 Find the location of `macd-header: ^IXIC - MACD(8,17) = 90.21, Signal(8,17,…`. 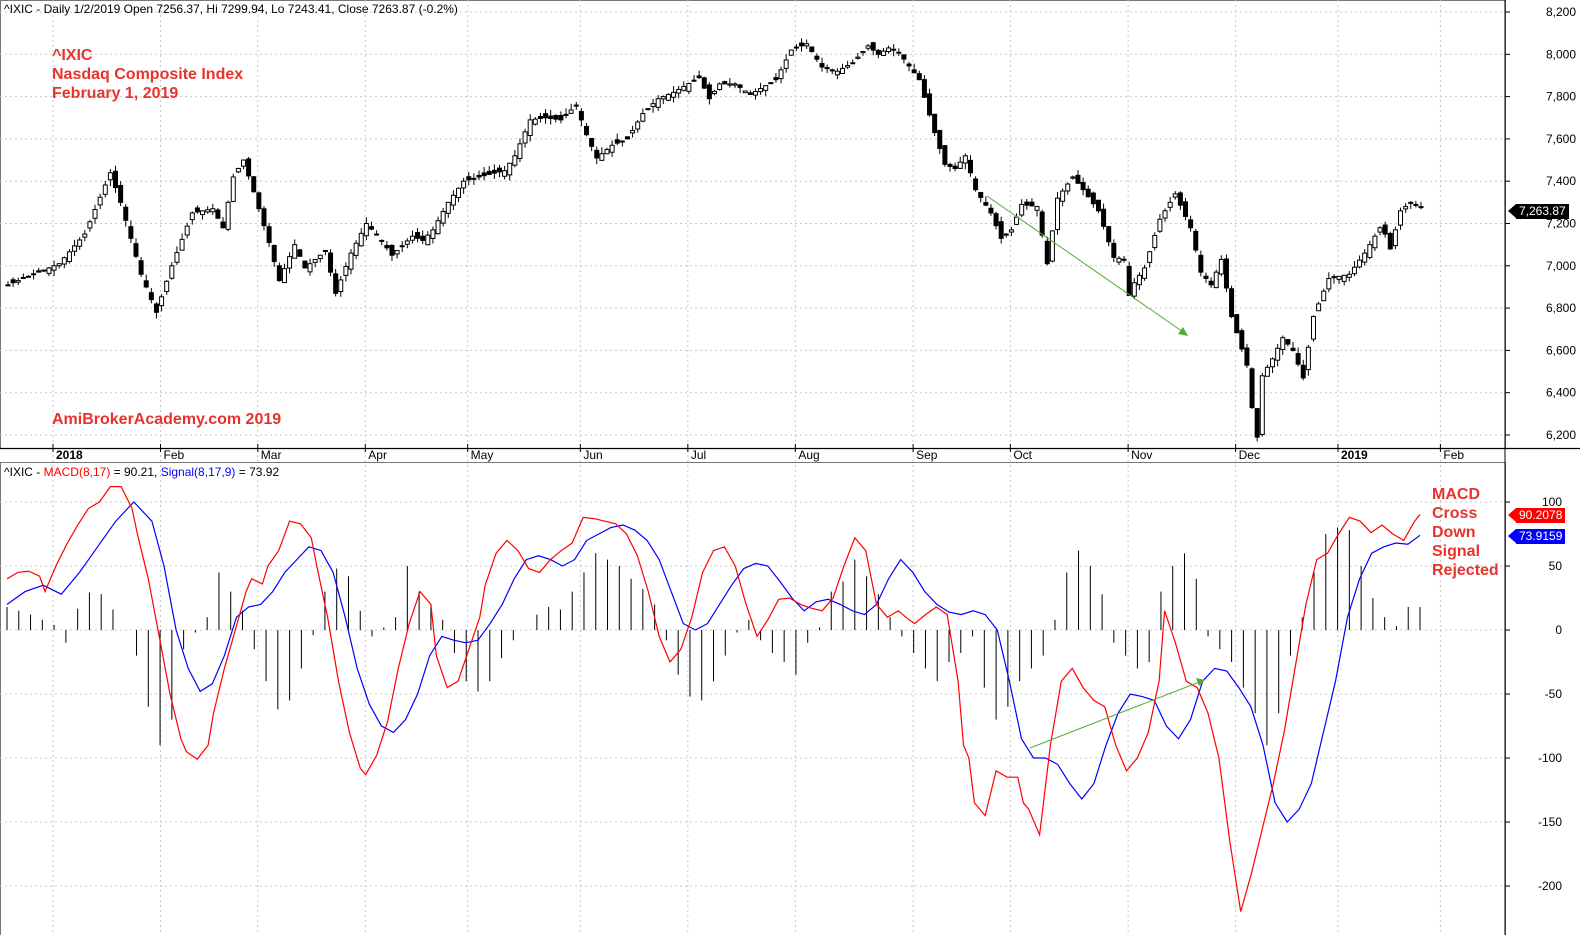

macd-header: ^IXIC - MACD(8,17) = 90.21, Signal(8,17,… is located at coordinates (141, 472).